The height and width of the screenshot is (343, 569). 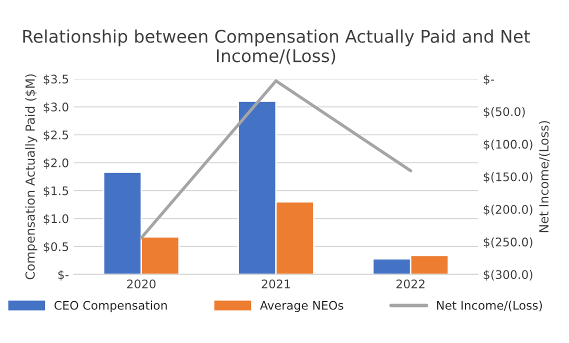 What do you see at coordinates (276, 46) in the screenshot?
I see `chart-title: Relationship between Compensation Actually Paid and Net Income/(Loss)` at bounding box center [276, 46].